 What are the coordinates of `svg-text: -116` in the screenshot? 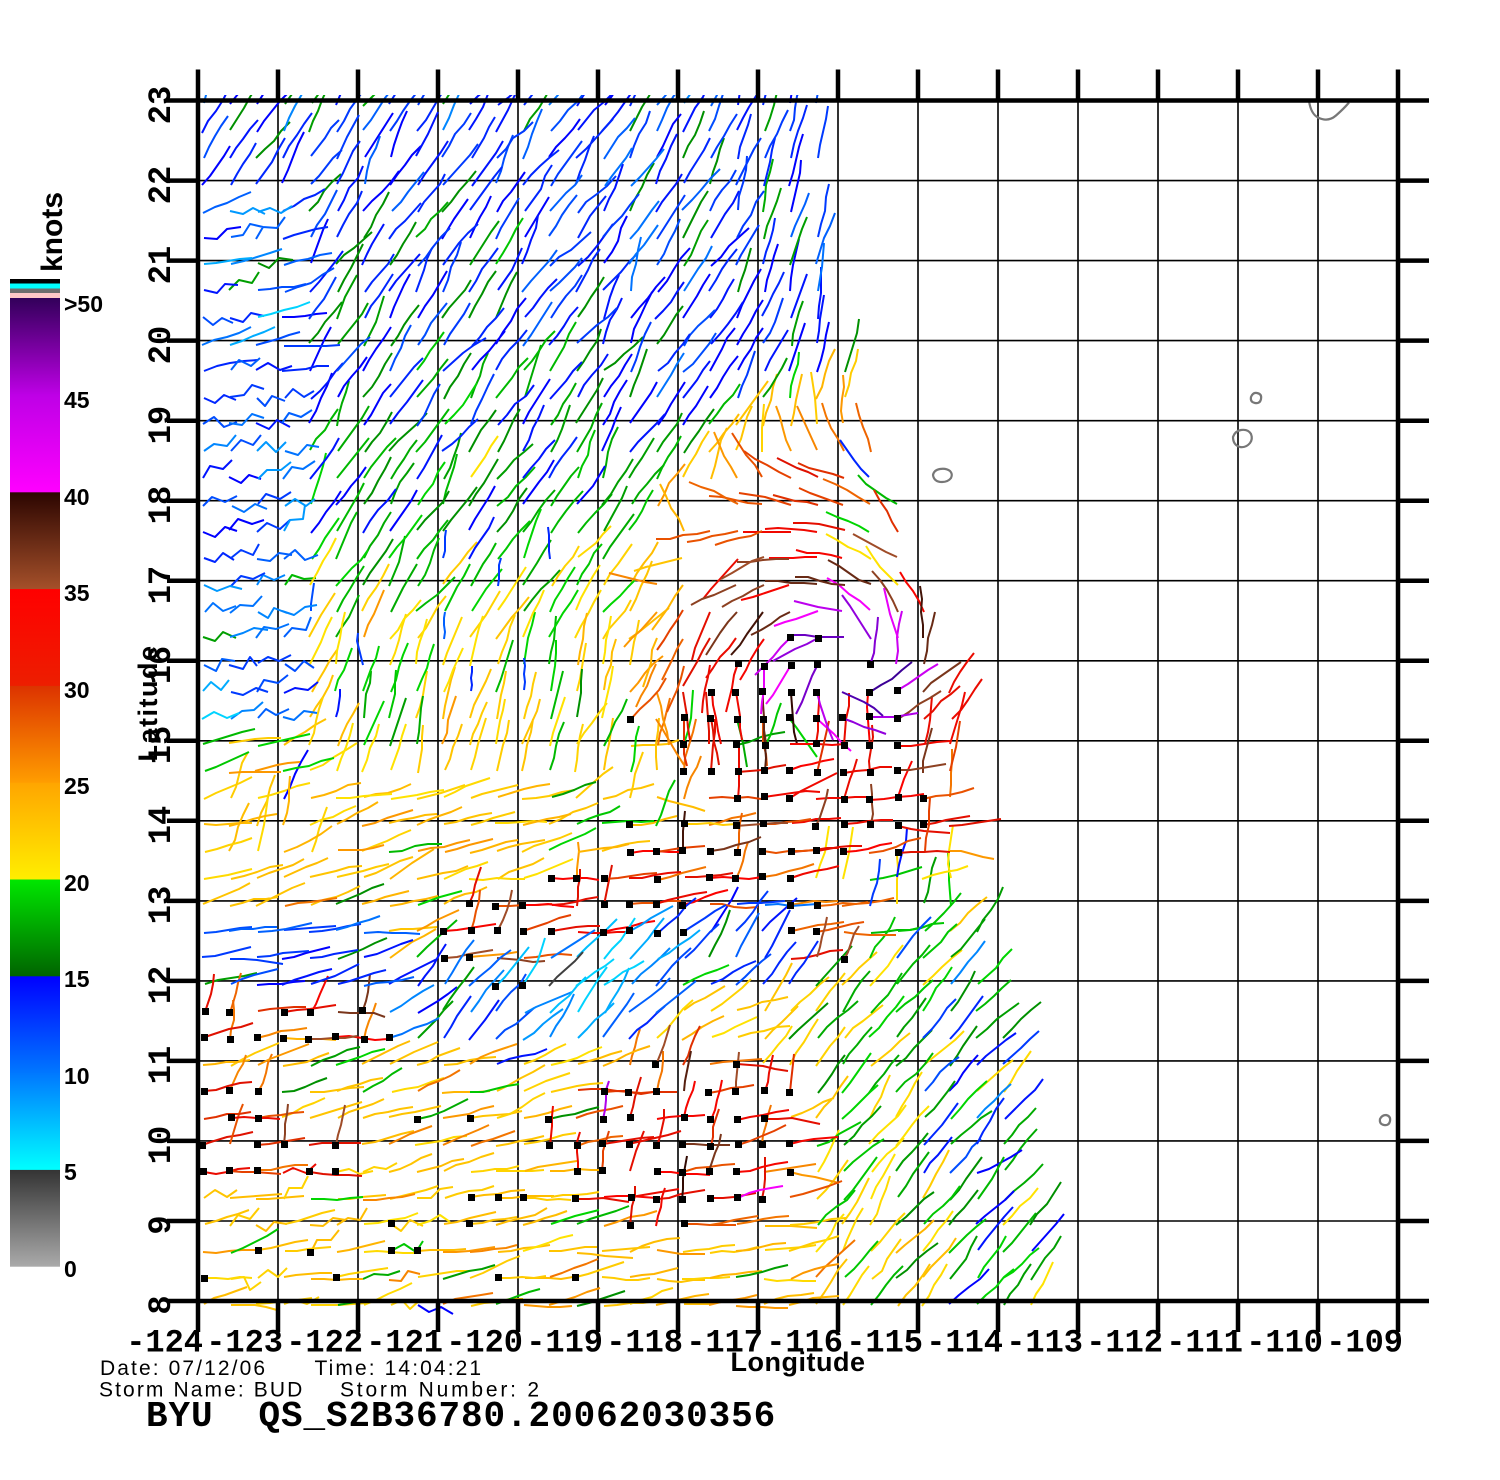 It's located at (804, 1343).